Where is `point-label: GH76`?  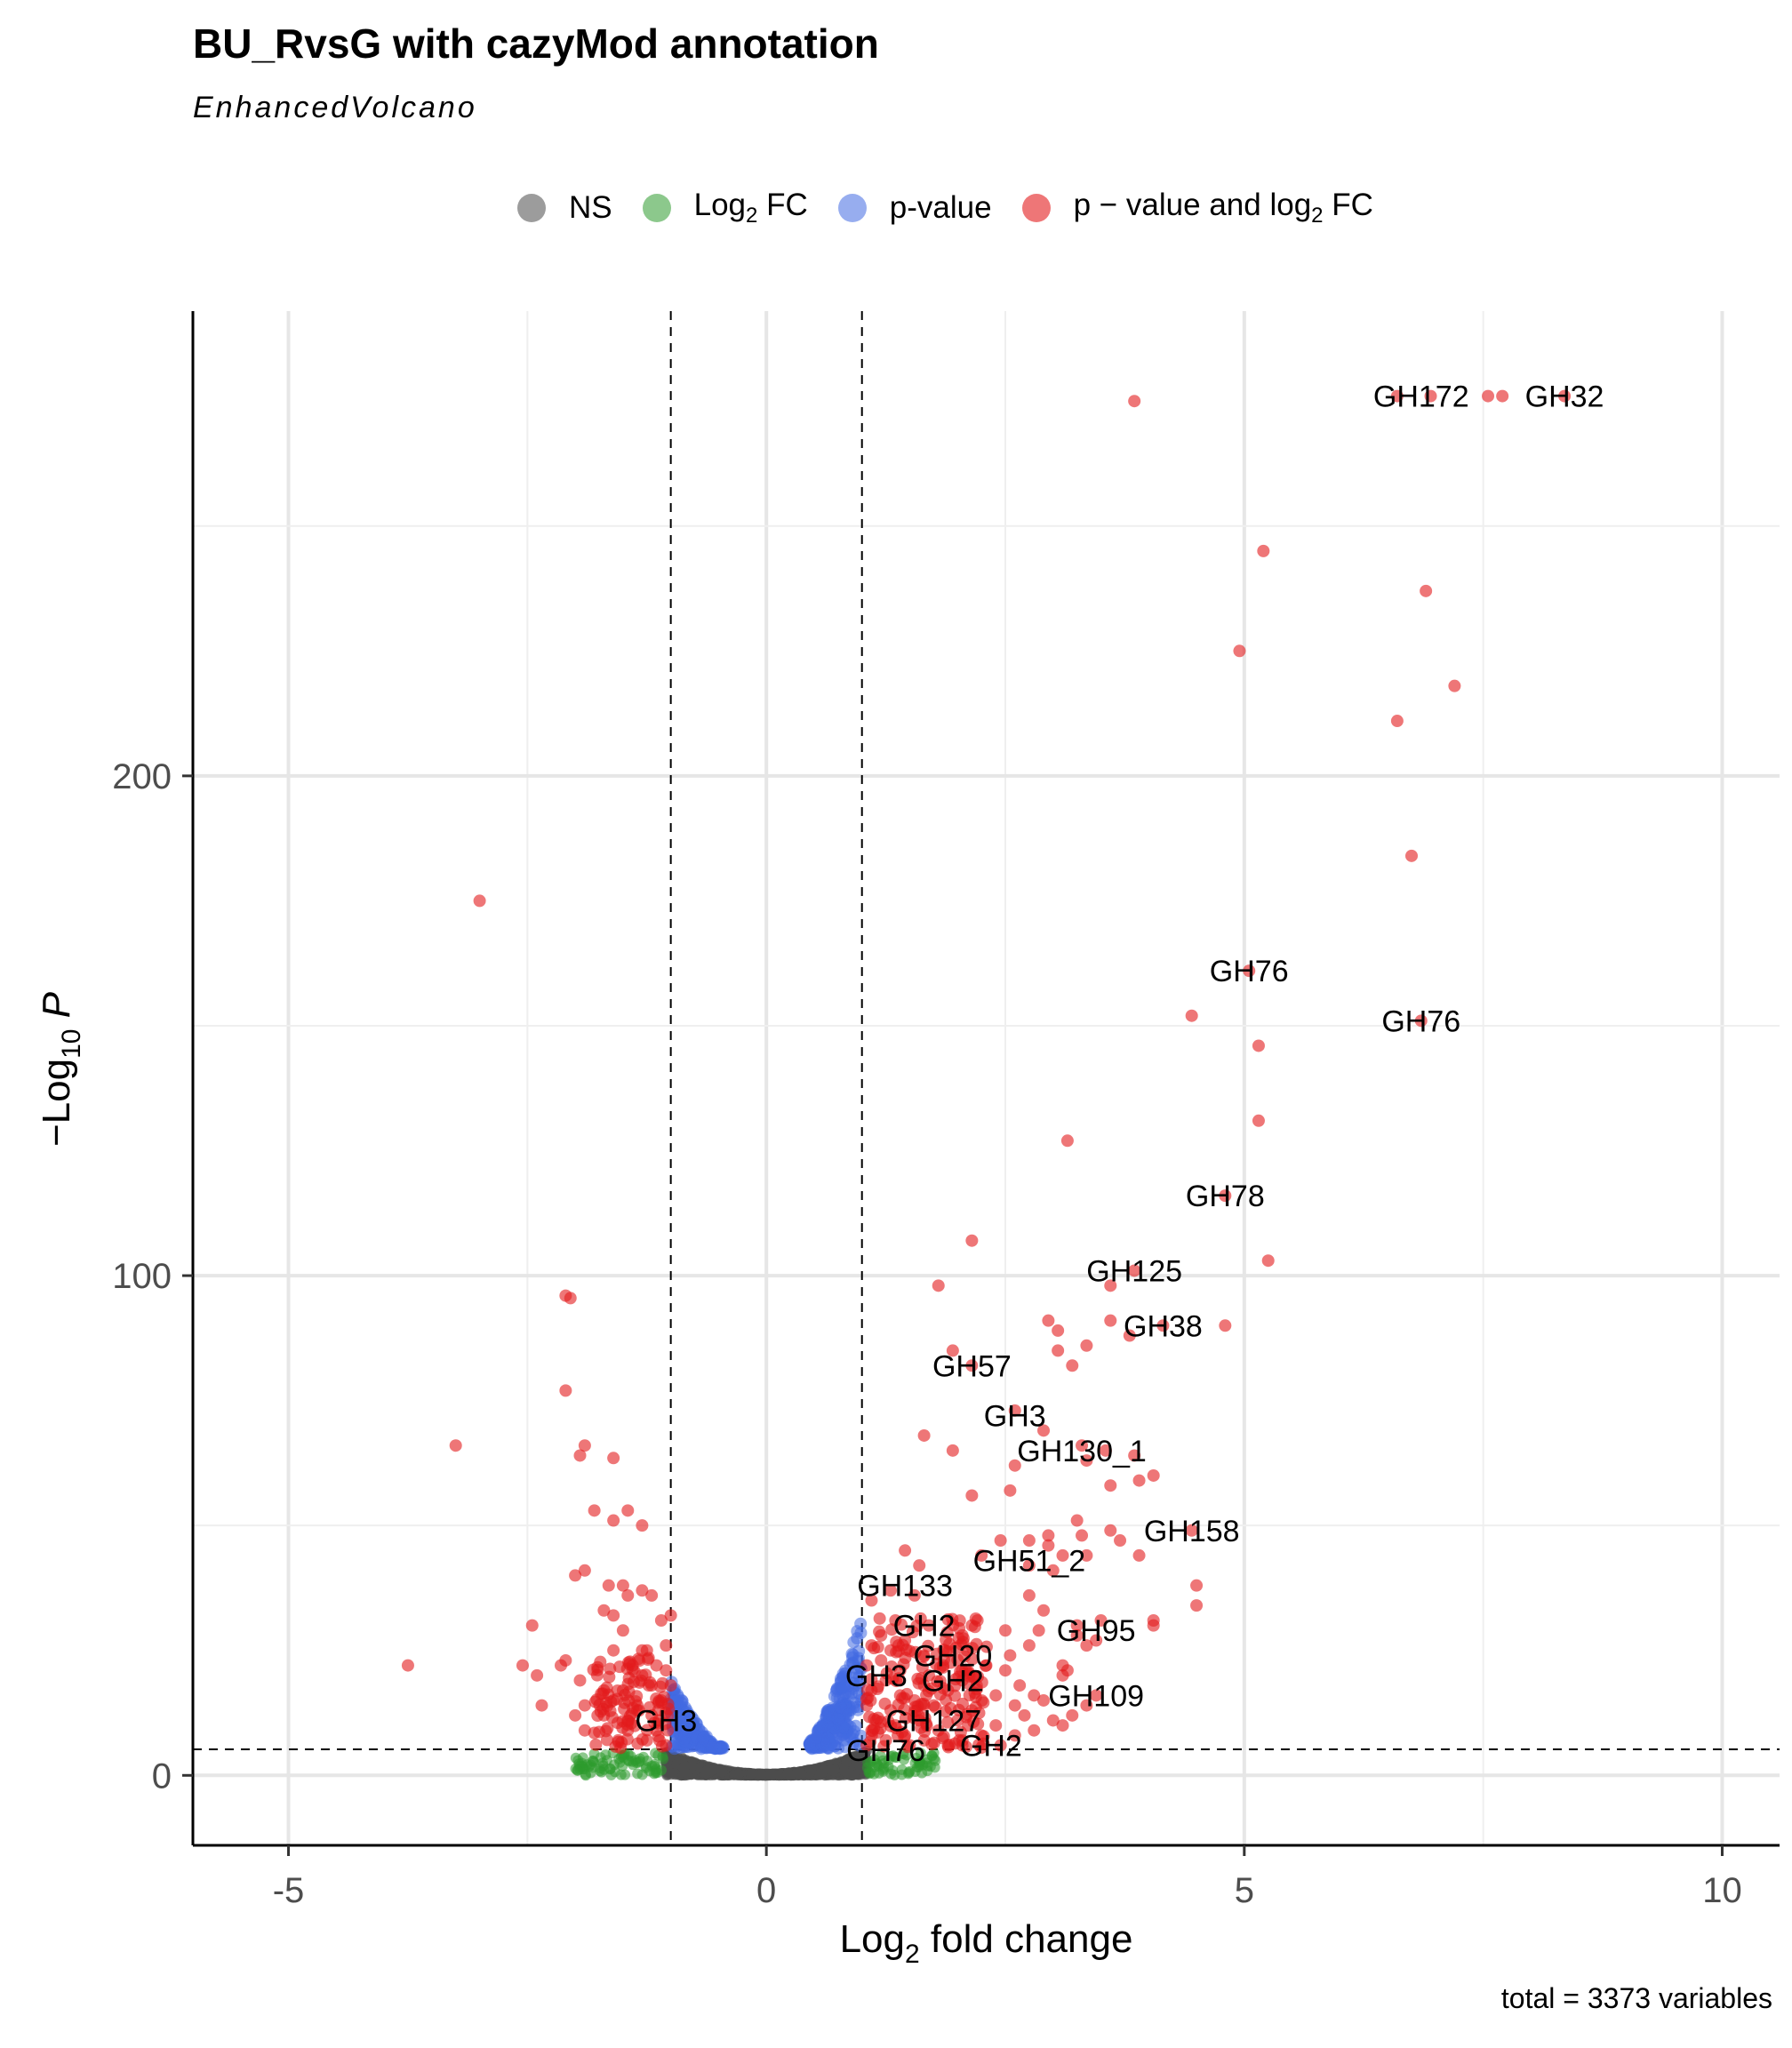
point-label: GH76 is located at coordinates (1420, 1021).